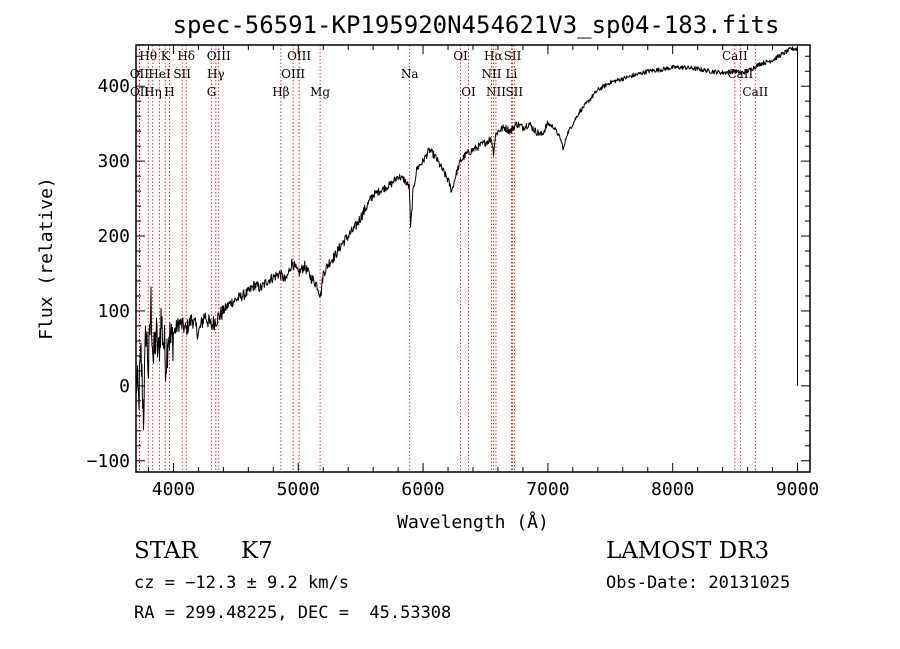 The image size is (900, 649). Describe the element at coordinates (422, 489) in the screenshot. I see `x-tick-label: 6000` at that location.